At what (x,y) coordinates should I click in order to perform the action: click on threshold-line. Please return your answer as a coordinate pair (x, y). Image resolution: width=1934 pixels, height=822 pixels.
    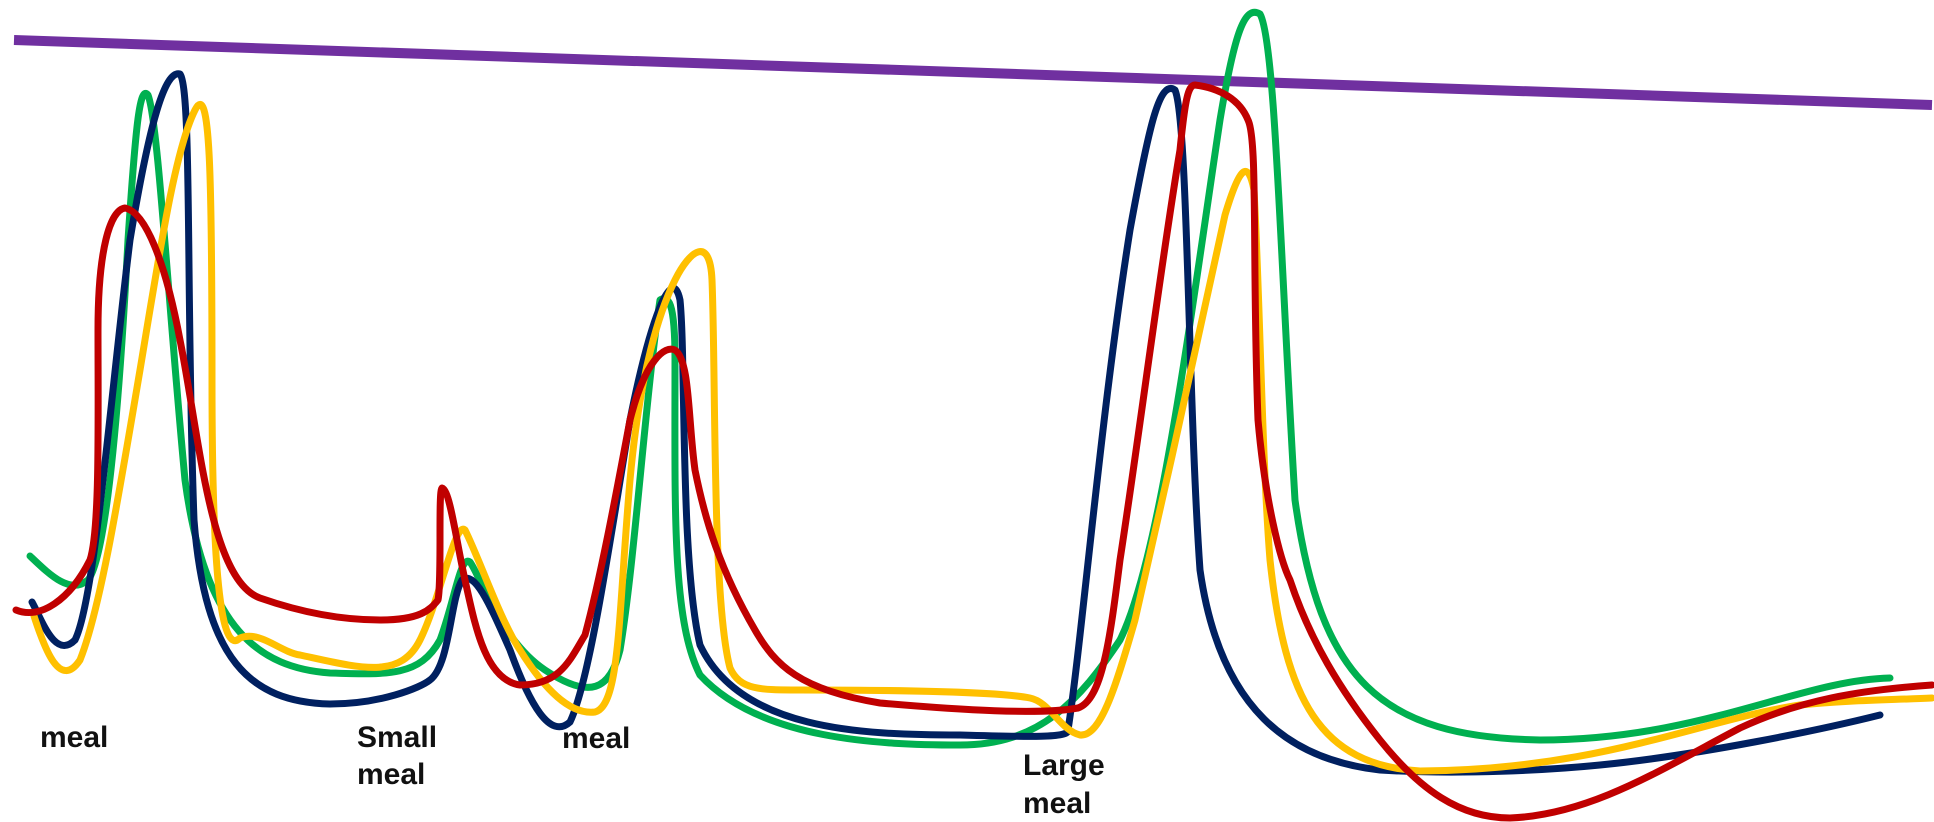
    Looking at the image, I should click on (973, 72).